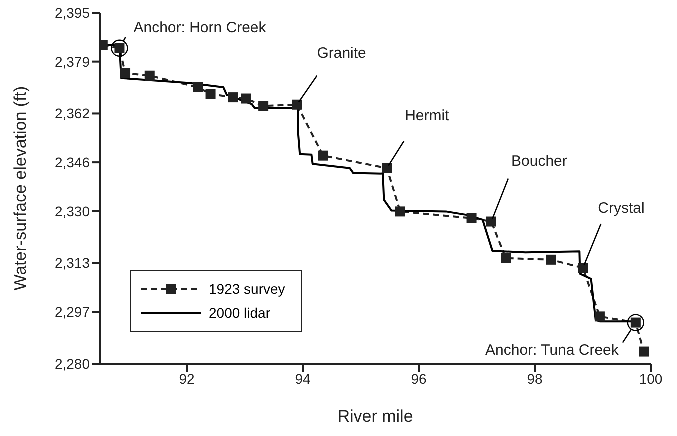 Image resolution: width=677 pixels, height=436 pixels. I want to click on x-tick-label: 100, so click(651, 378).